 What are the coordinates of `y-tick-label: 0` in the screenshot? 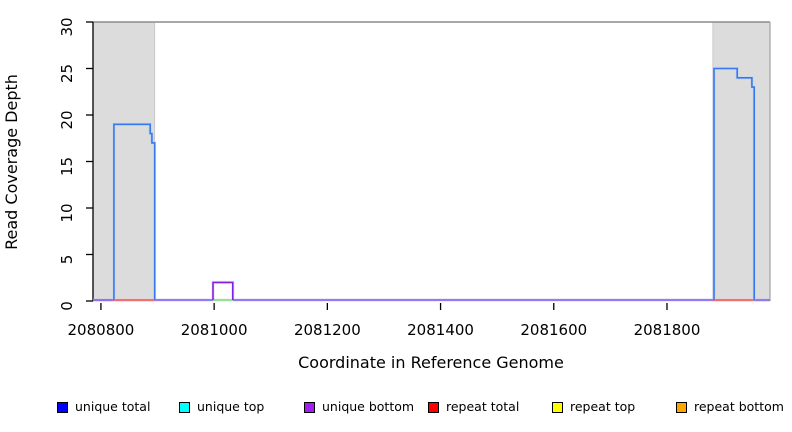 It's located at (67, 306).